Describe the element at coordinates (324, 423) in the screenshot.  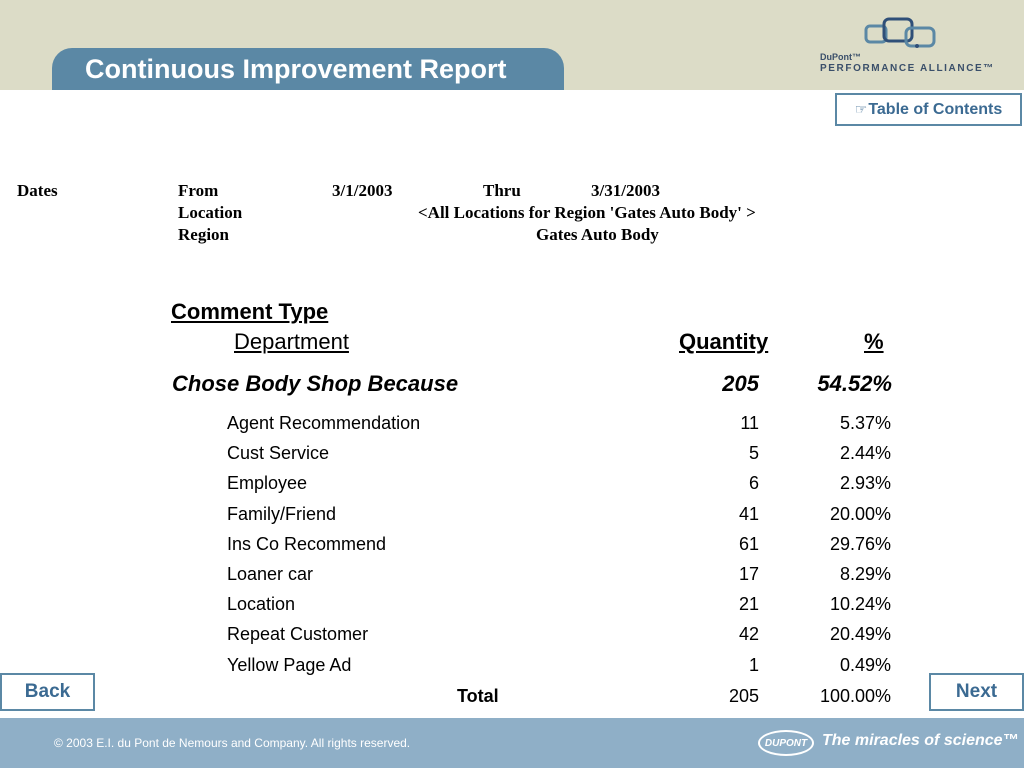
I see `row-label: Agent Recommendation` at that location.